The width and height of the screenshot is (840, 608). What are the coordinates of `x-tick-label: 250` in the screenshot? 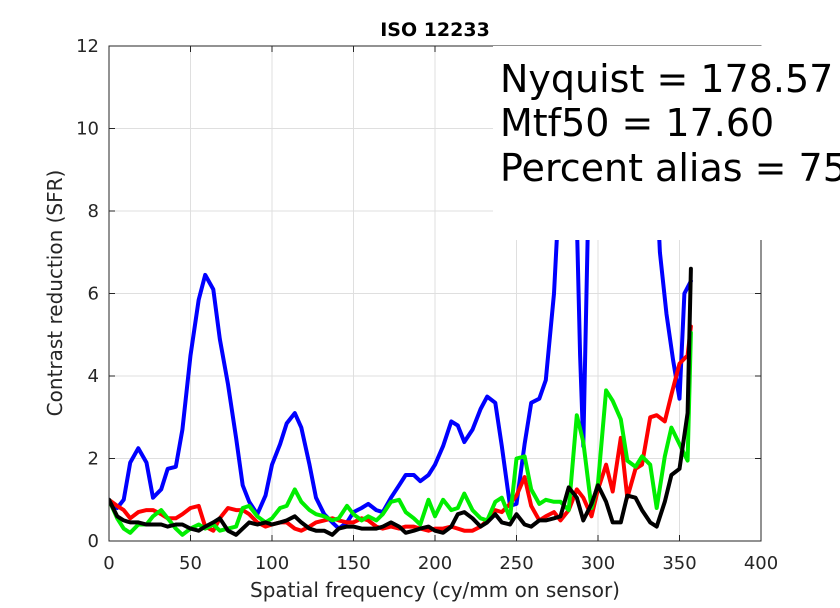 It's located at (516, 563).